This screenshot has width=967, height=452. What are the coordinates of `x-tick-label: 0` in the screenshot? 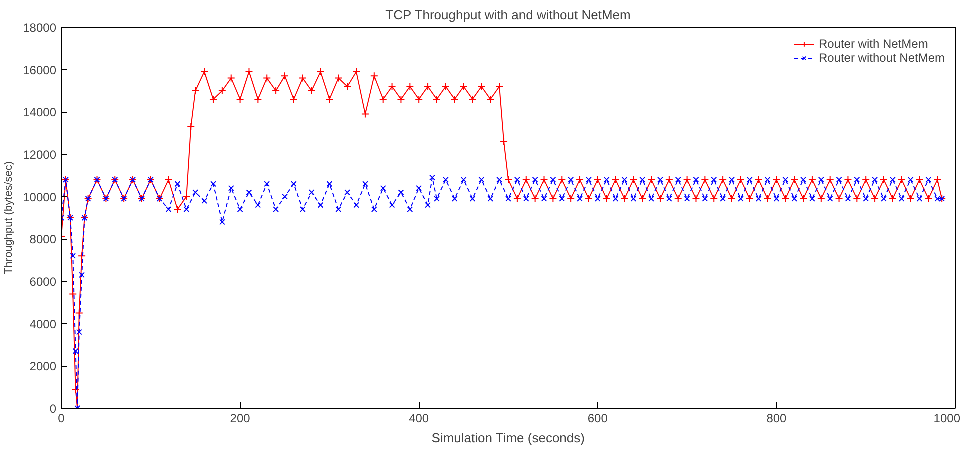 It's located at (62, 419).